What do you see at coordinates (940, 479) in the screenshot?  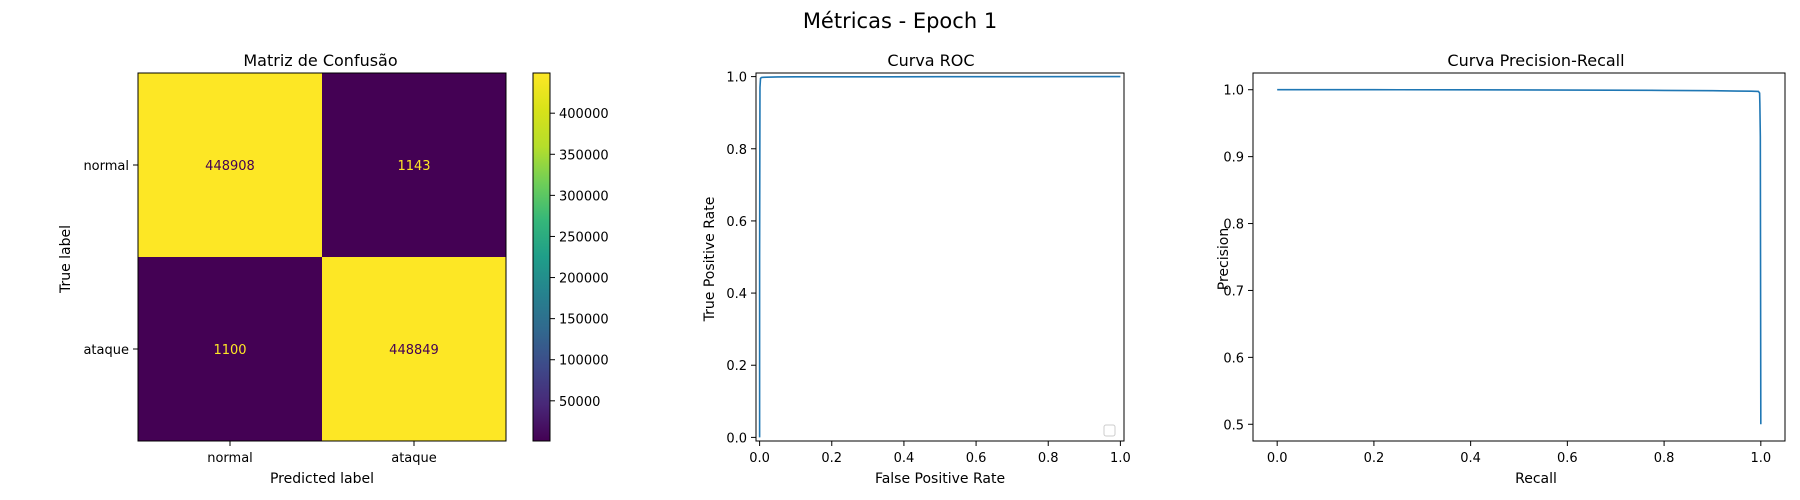 I see `roc-xlabel: False Positive Rate` at bounding box center [940, 479].